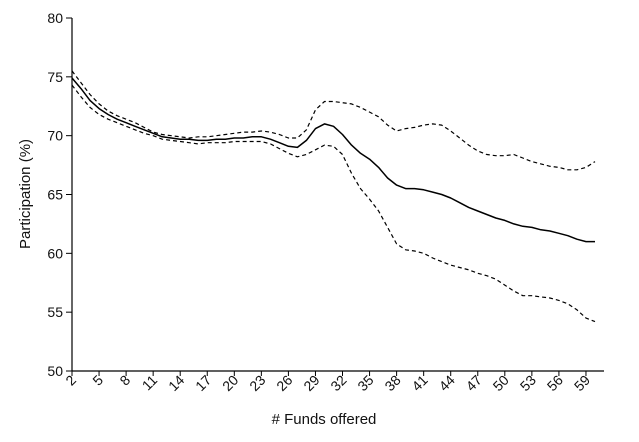  What do you see at coordinates (203, 383) in the screenshot?
I see `x-tick-label: 17` at bounding box center [203, 383].